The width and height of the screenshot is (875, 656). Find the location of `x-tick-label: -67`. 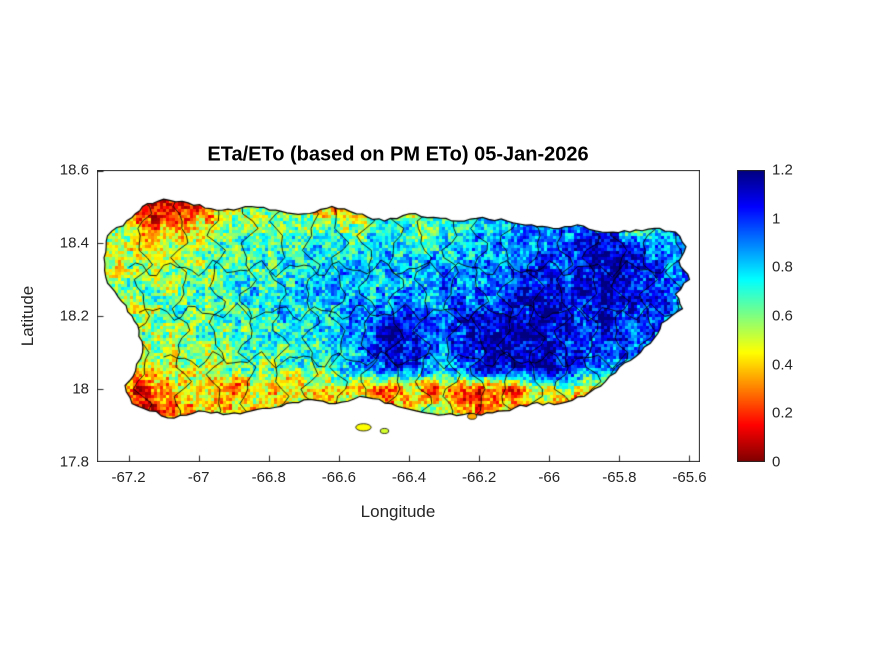

x-tick-label: -67 is located at coordinates (198, 477).